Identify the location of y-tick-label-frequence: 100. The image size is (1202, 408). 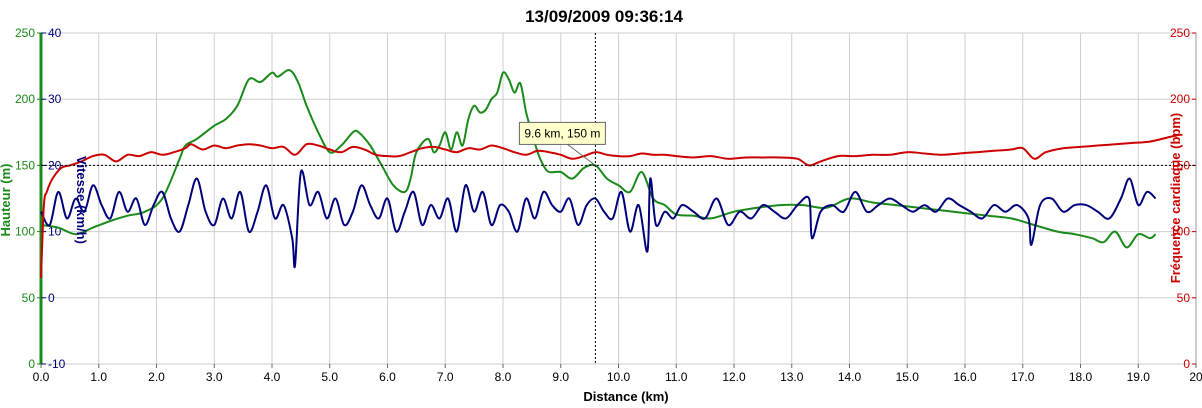
(1180, 232).